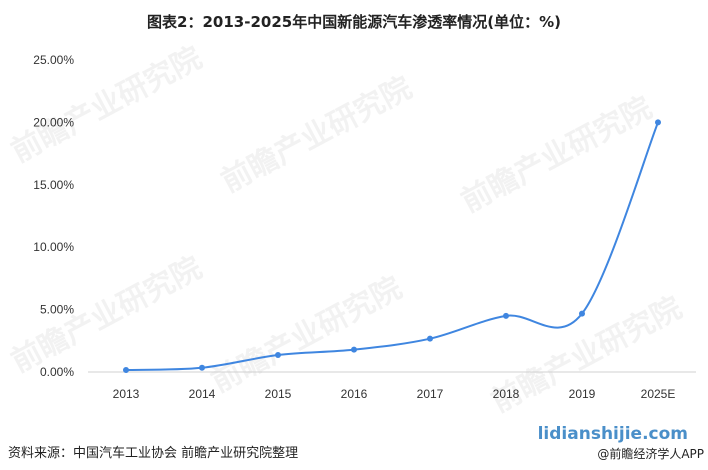 The height and width of the screenshot is (470, 708). I want to click on chart-title: 图表2：2013-2025年中国新能源汽车渗透率情况(单位：%), so click(354, 22).